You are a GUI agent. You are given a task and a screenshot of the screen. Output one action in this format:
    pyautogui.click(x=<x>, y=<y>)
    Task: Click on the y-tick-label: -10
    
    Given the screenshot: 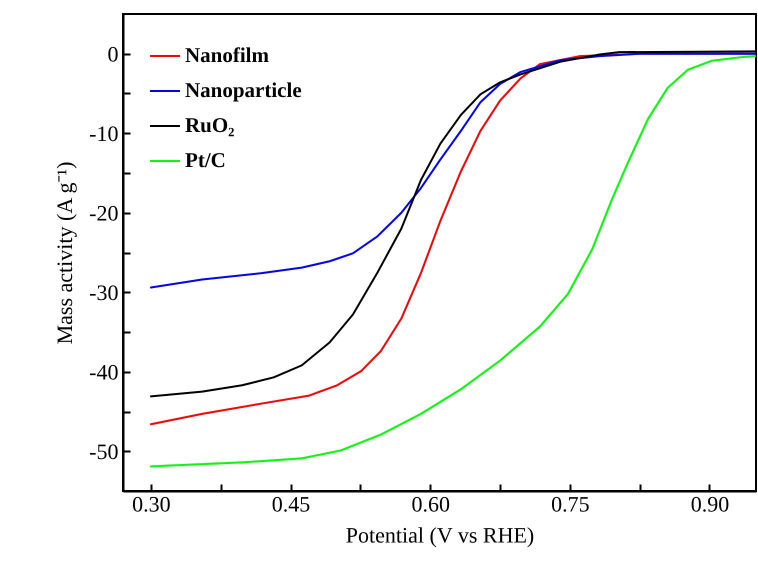 What is the action you would take?
    pyautogui.click(x=103, y=133)
    